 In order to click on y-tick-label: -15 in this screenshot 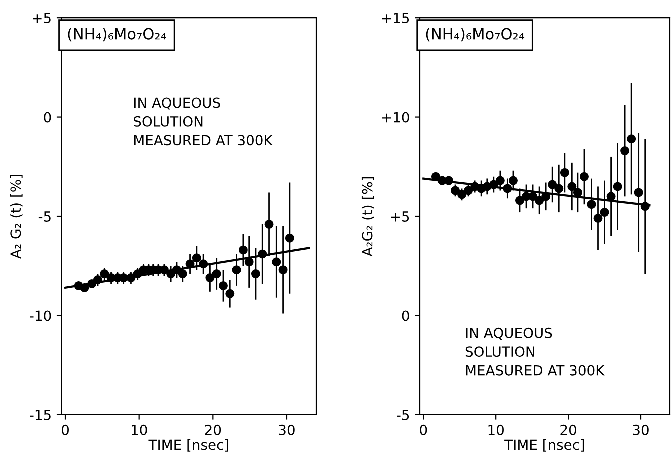, I will do `click(40, 415)`.